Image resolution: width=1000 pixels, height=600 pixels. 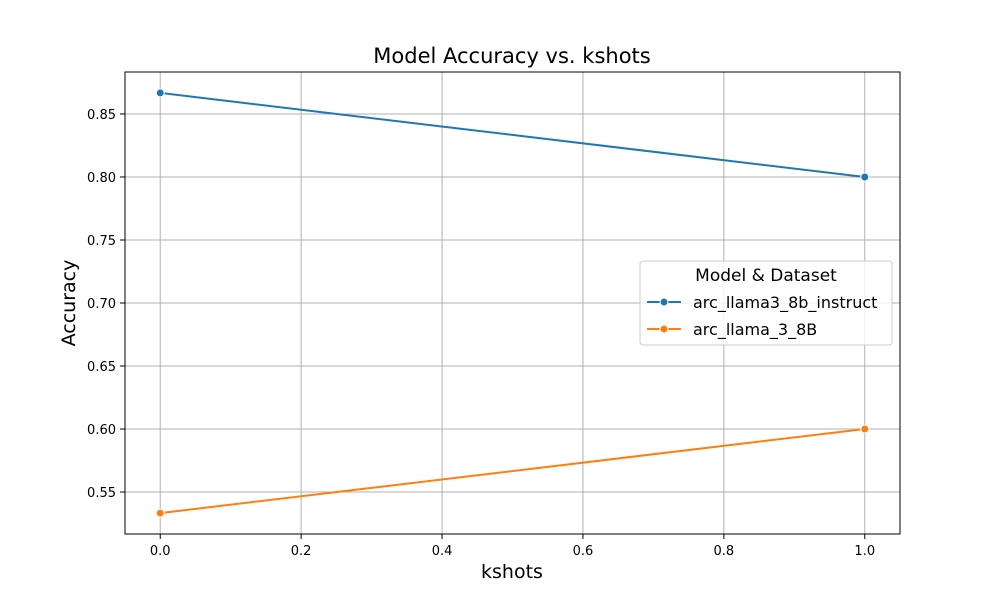 I want to click on x-tick-label: 1.0, so click(x=864, y=551).